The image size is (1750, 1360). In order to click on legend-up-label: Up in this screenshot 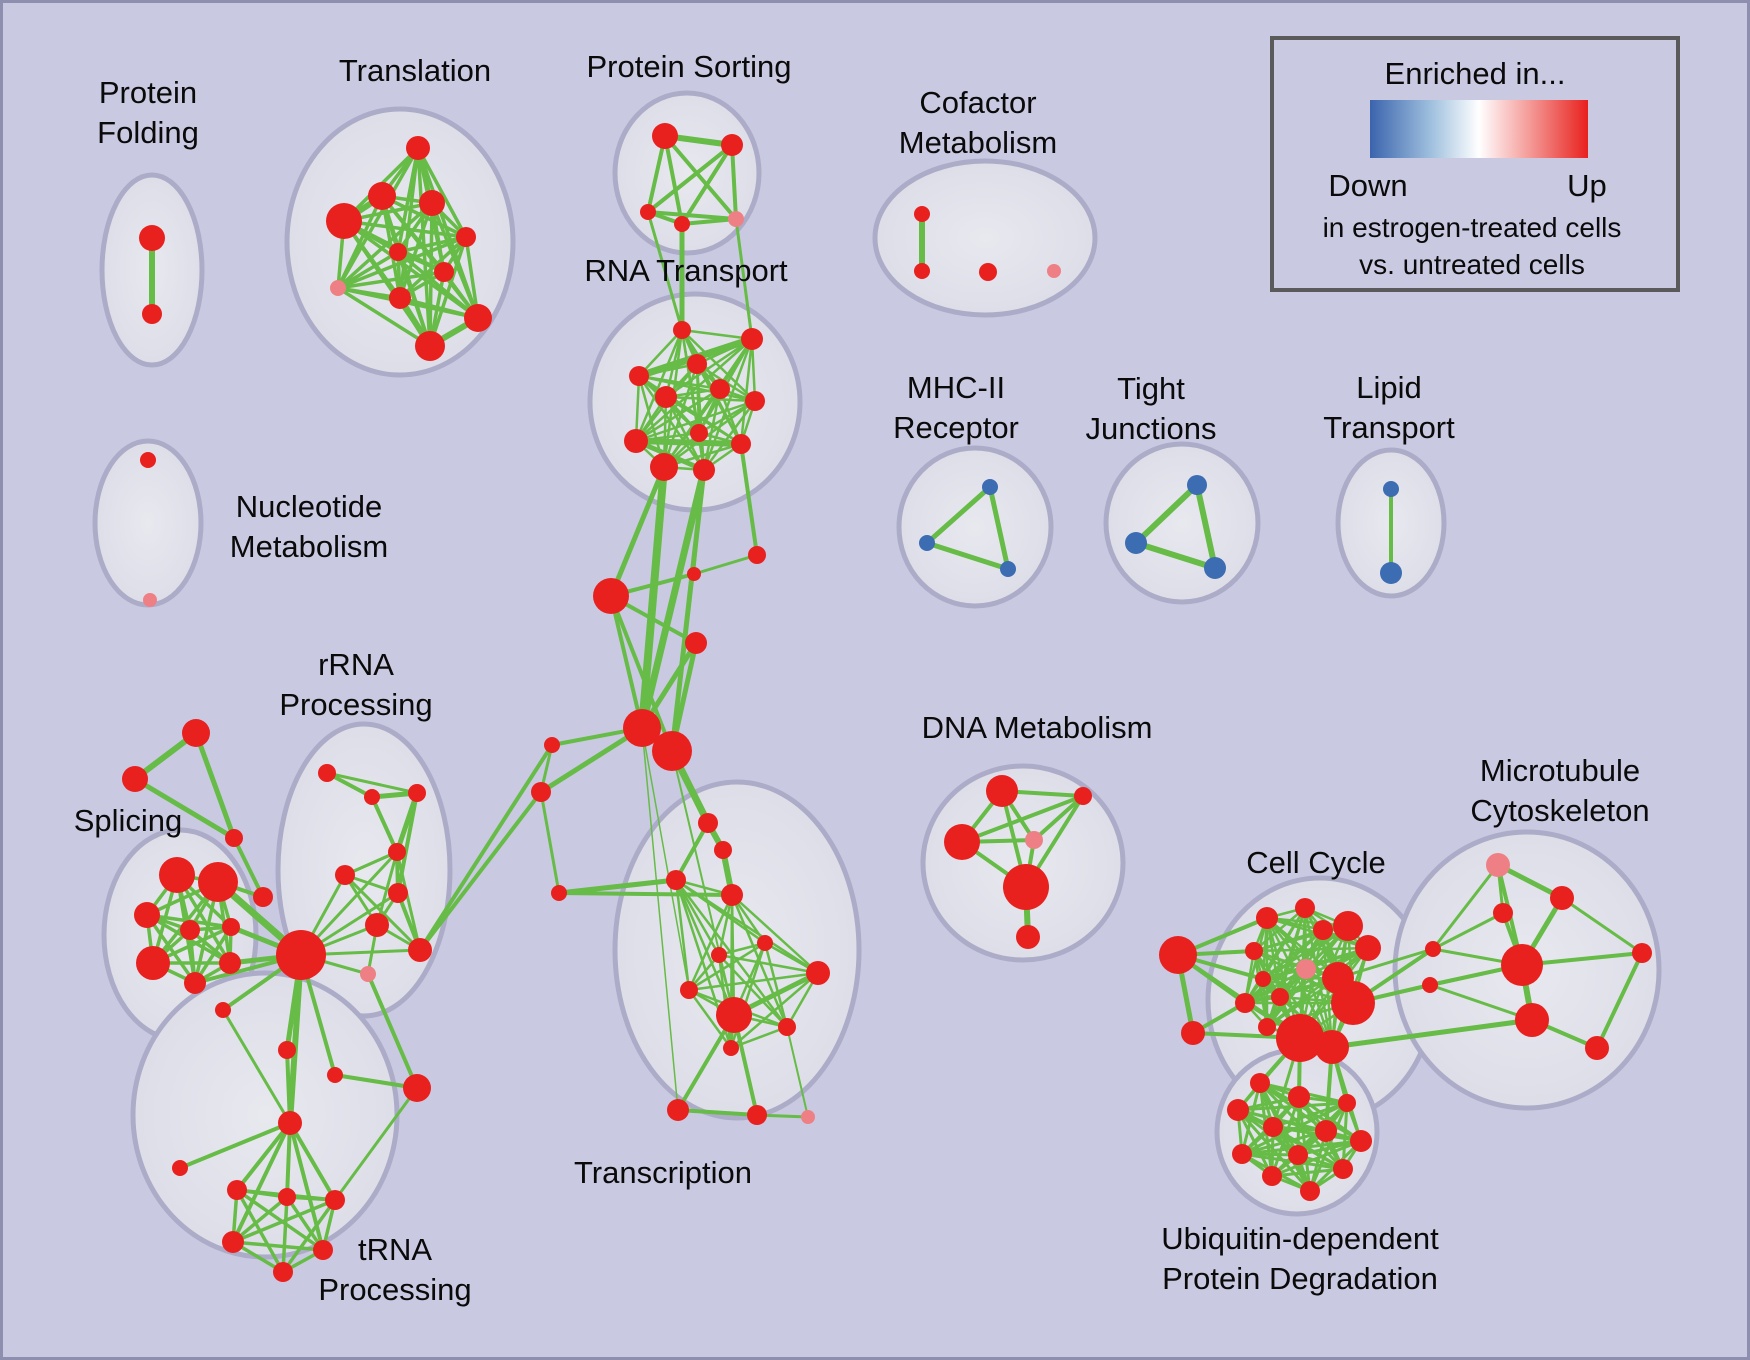, I will do `click(1587, 185)`.